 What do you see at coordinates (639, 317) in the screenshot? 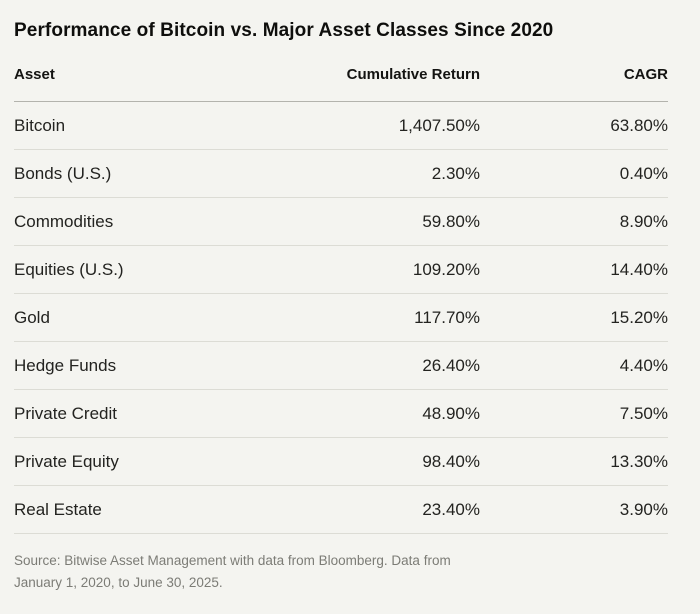
I see `cagr-cell: 15.20%` at bounding box center [639, 317].